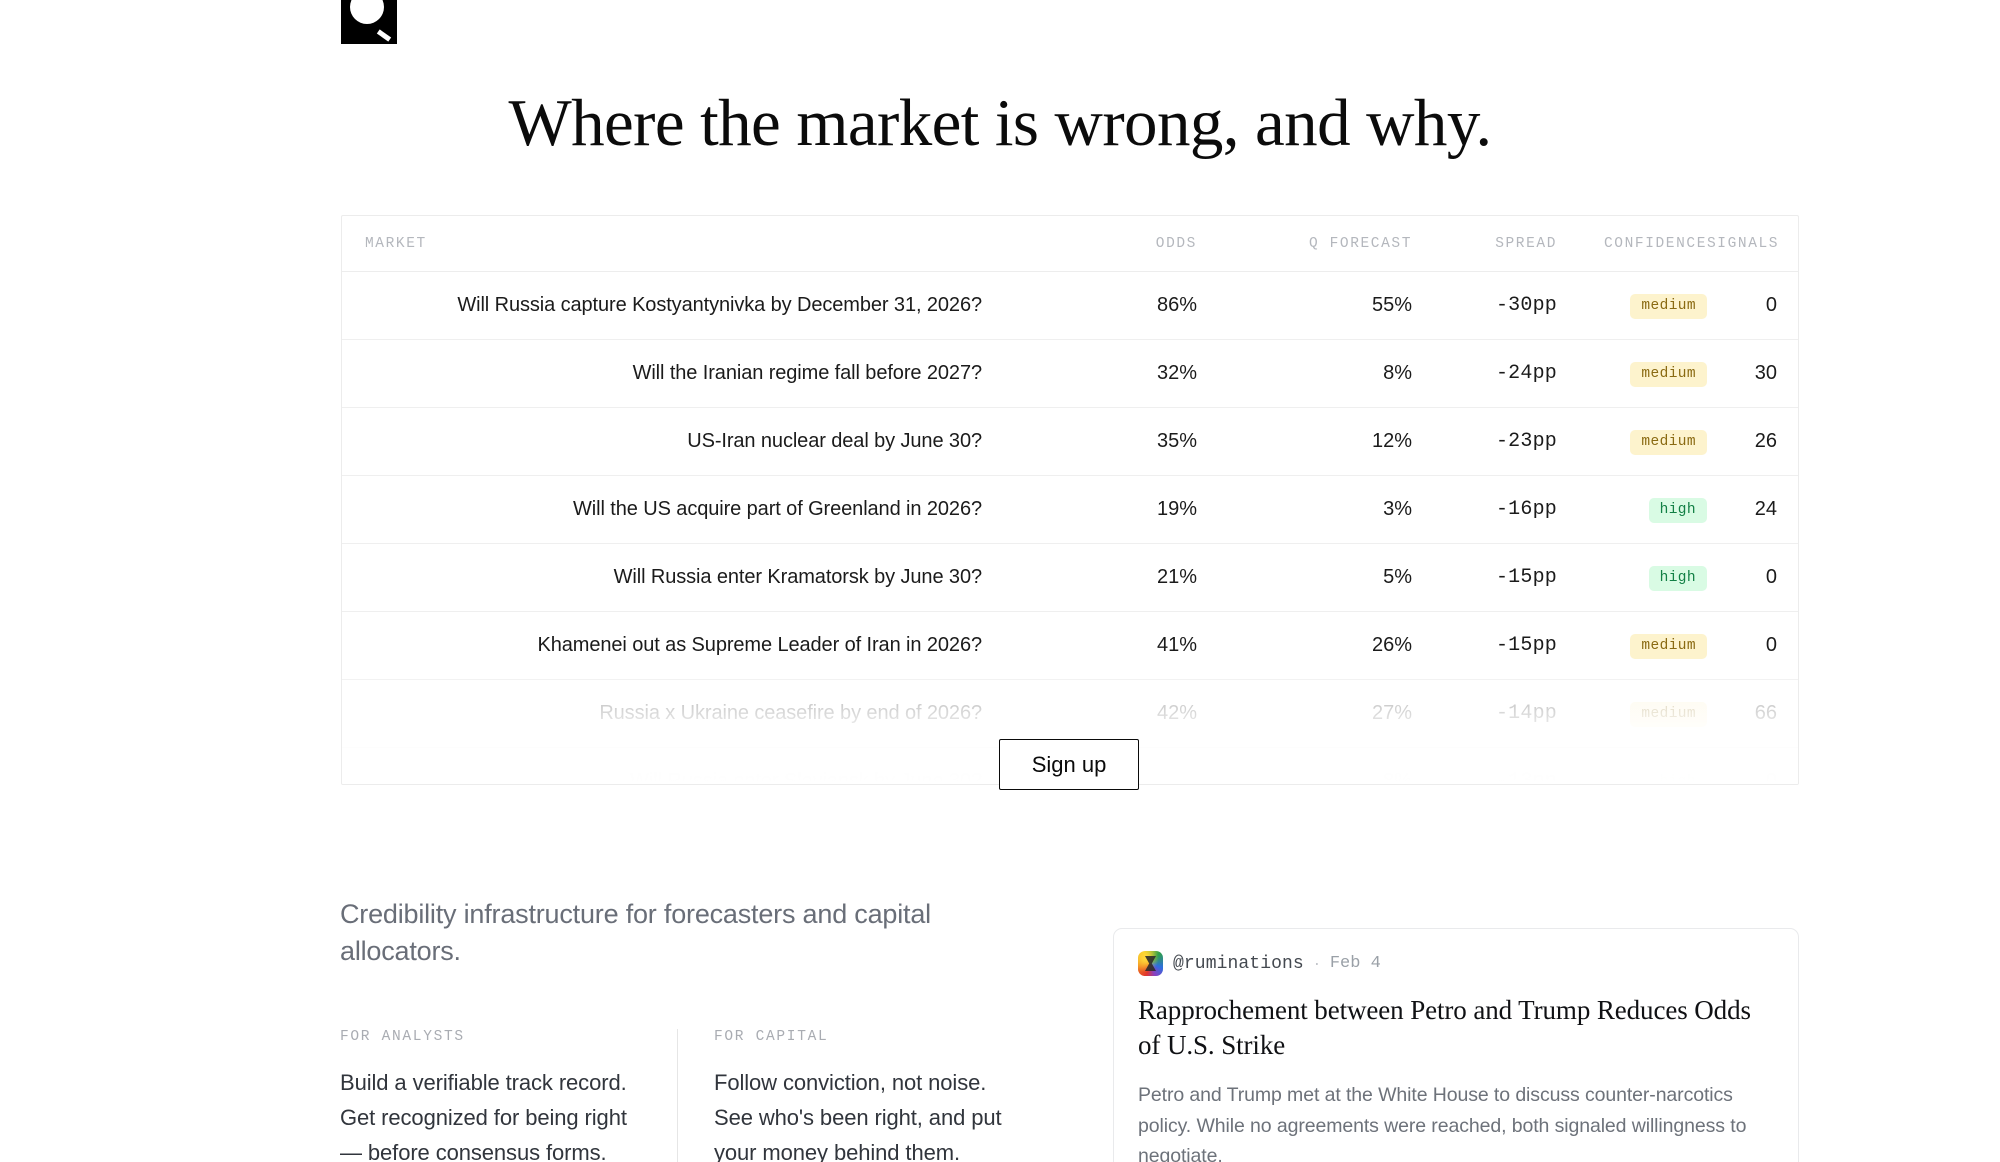  What do you see at coordinates (1089, 645) in the screenshot?
I see `cell-odds: 41%` at bounding box center [1089, 645].